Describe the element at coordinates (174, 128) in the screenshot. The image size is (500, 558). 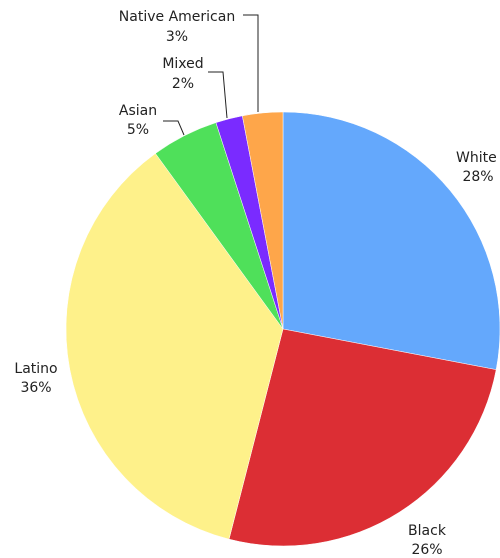
I see `leader-line-asian` at that location.